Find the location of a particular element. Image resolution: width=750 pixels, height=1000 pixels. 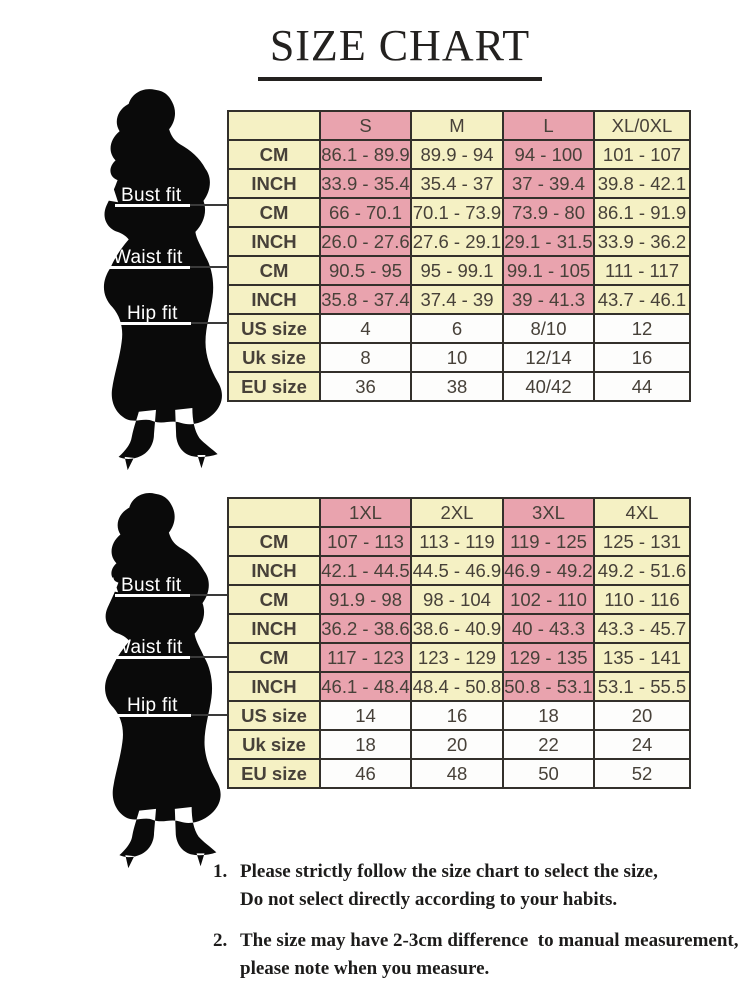

bust-fit-label: Bust fit is located at coordinates (151, 195).